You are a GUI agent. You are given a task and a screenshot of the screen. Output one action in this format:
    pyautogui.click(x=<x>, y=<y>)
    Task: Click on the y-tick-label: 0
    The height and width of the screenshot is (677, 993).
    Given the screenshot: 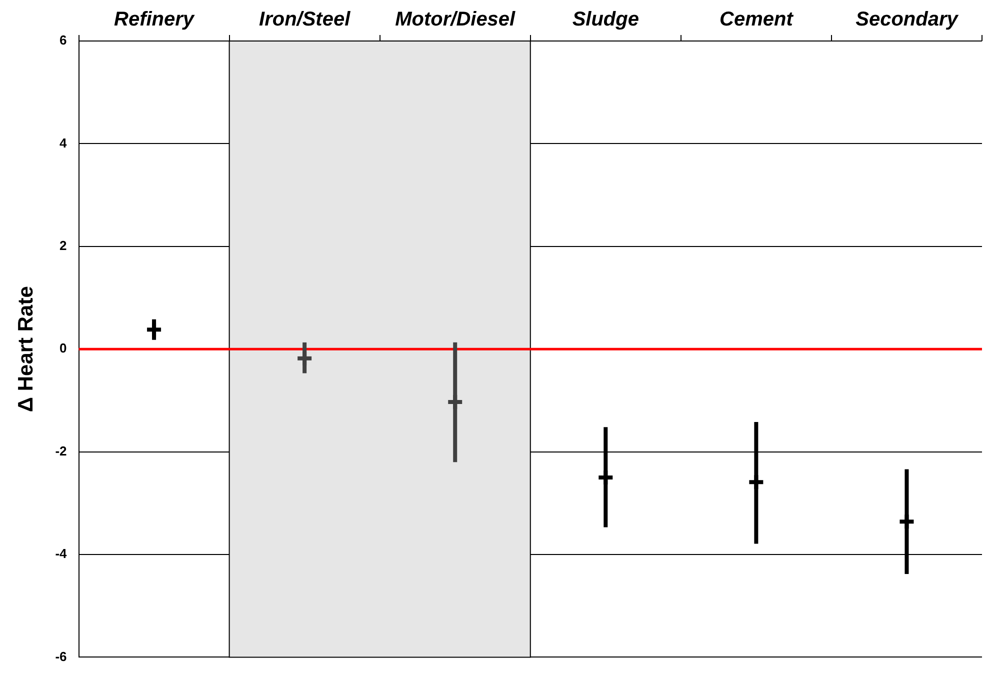 What is the action you would take?
    pyautogui.click(x=63, y=348)
    